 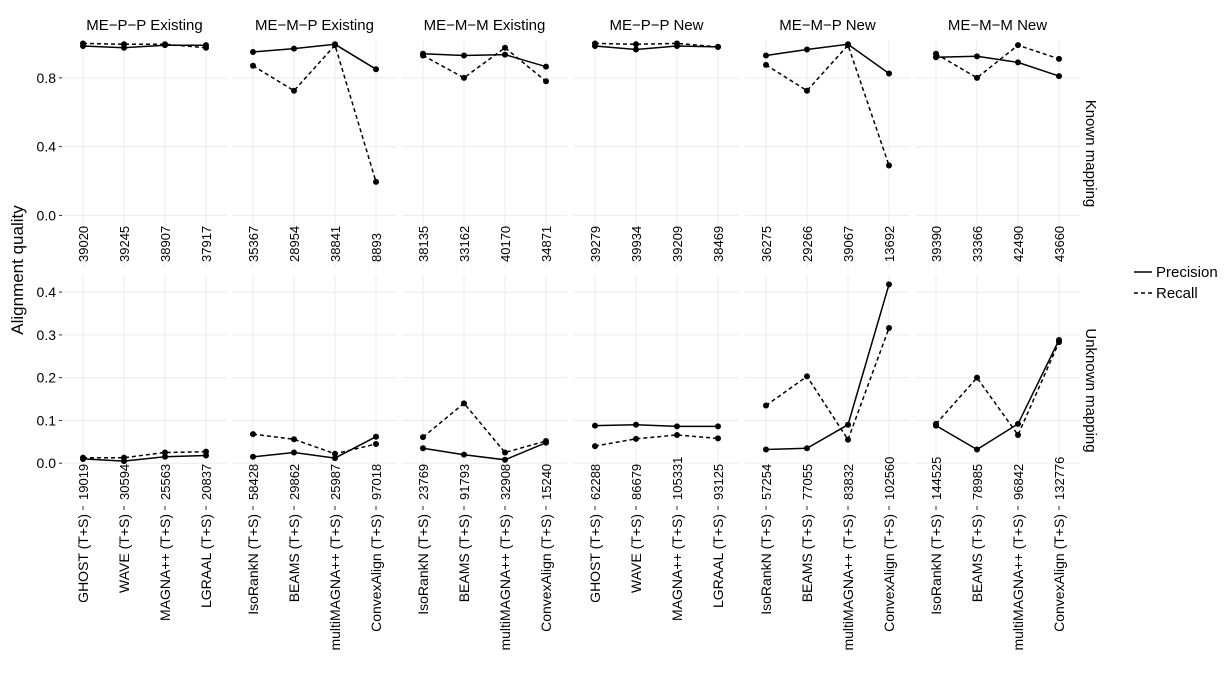 What do you see at coordinates (335, 244) in the screenshot?
I see `count-label: 38841` at bounding box center [335, 244].